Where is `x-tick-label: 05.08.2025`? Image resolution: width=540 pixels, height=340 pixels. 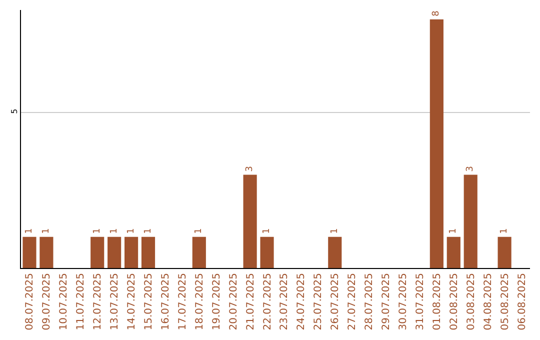
x-tick-label: 05.08.2025 is located at coordinates (505, 301).